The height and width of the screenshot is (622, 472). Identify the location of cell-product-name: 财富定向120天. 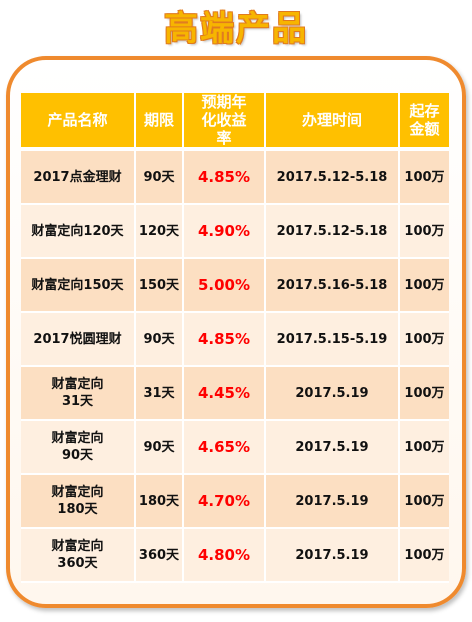
(78, 231).